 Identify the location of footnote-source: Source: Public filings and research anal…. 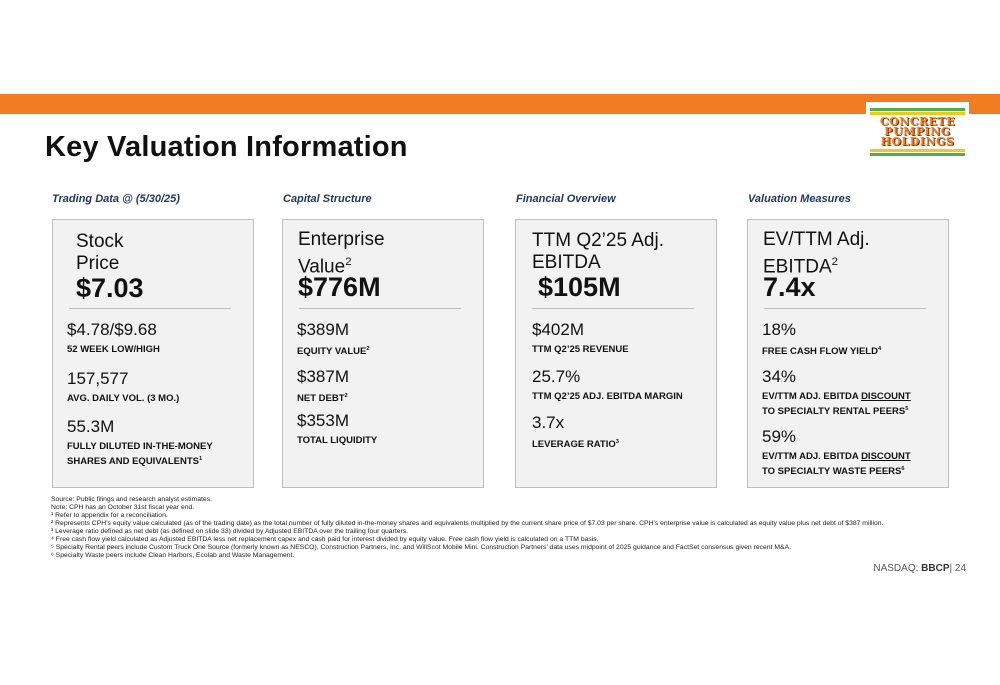
(131, 499).